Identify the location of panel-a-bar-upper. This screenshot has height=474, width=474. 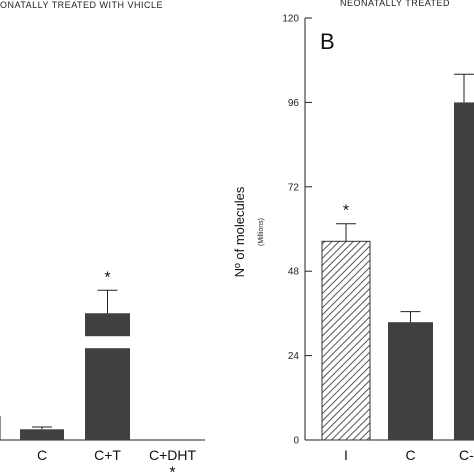
(107, 325).